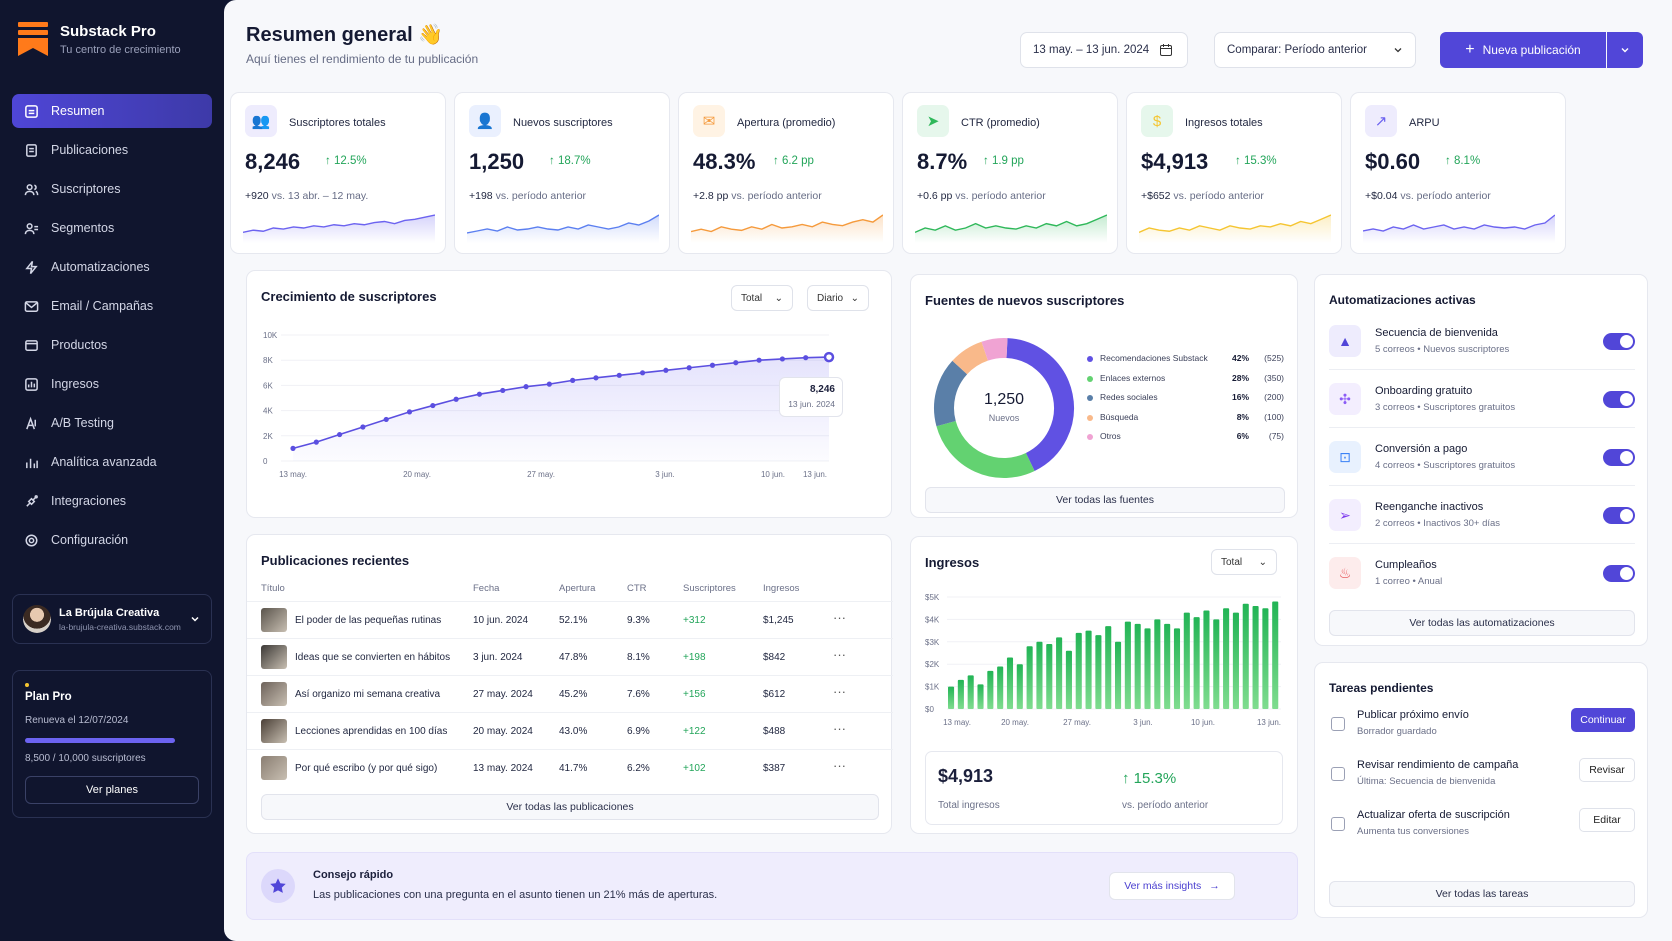 This screenshot has height=941, width=1672. What do you see at coordinates (112, 306) in the screenshot?
I see `sidebar-item-email-campanas: Email / Campañas` at bounding box center [112, 306].